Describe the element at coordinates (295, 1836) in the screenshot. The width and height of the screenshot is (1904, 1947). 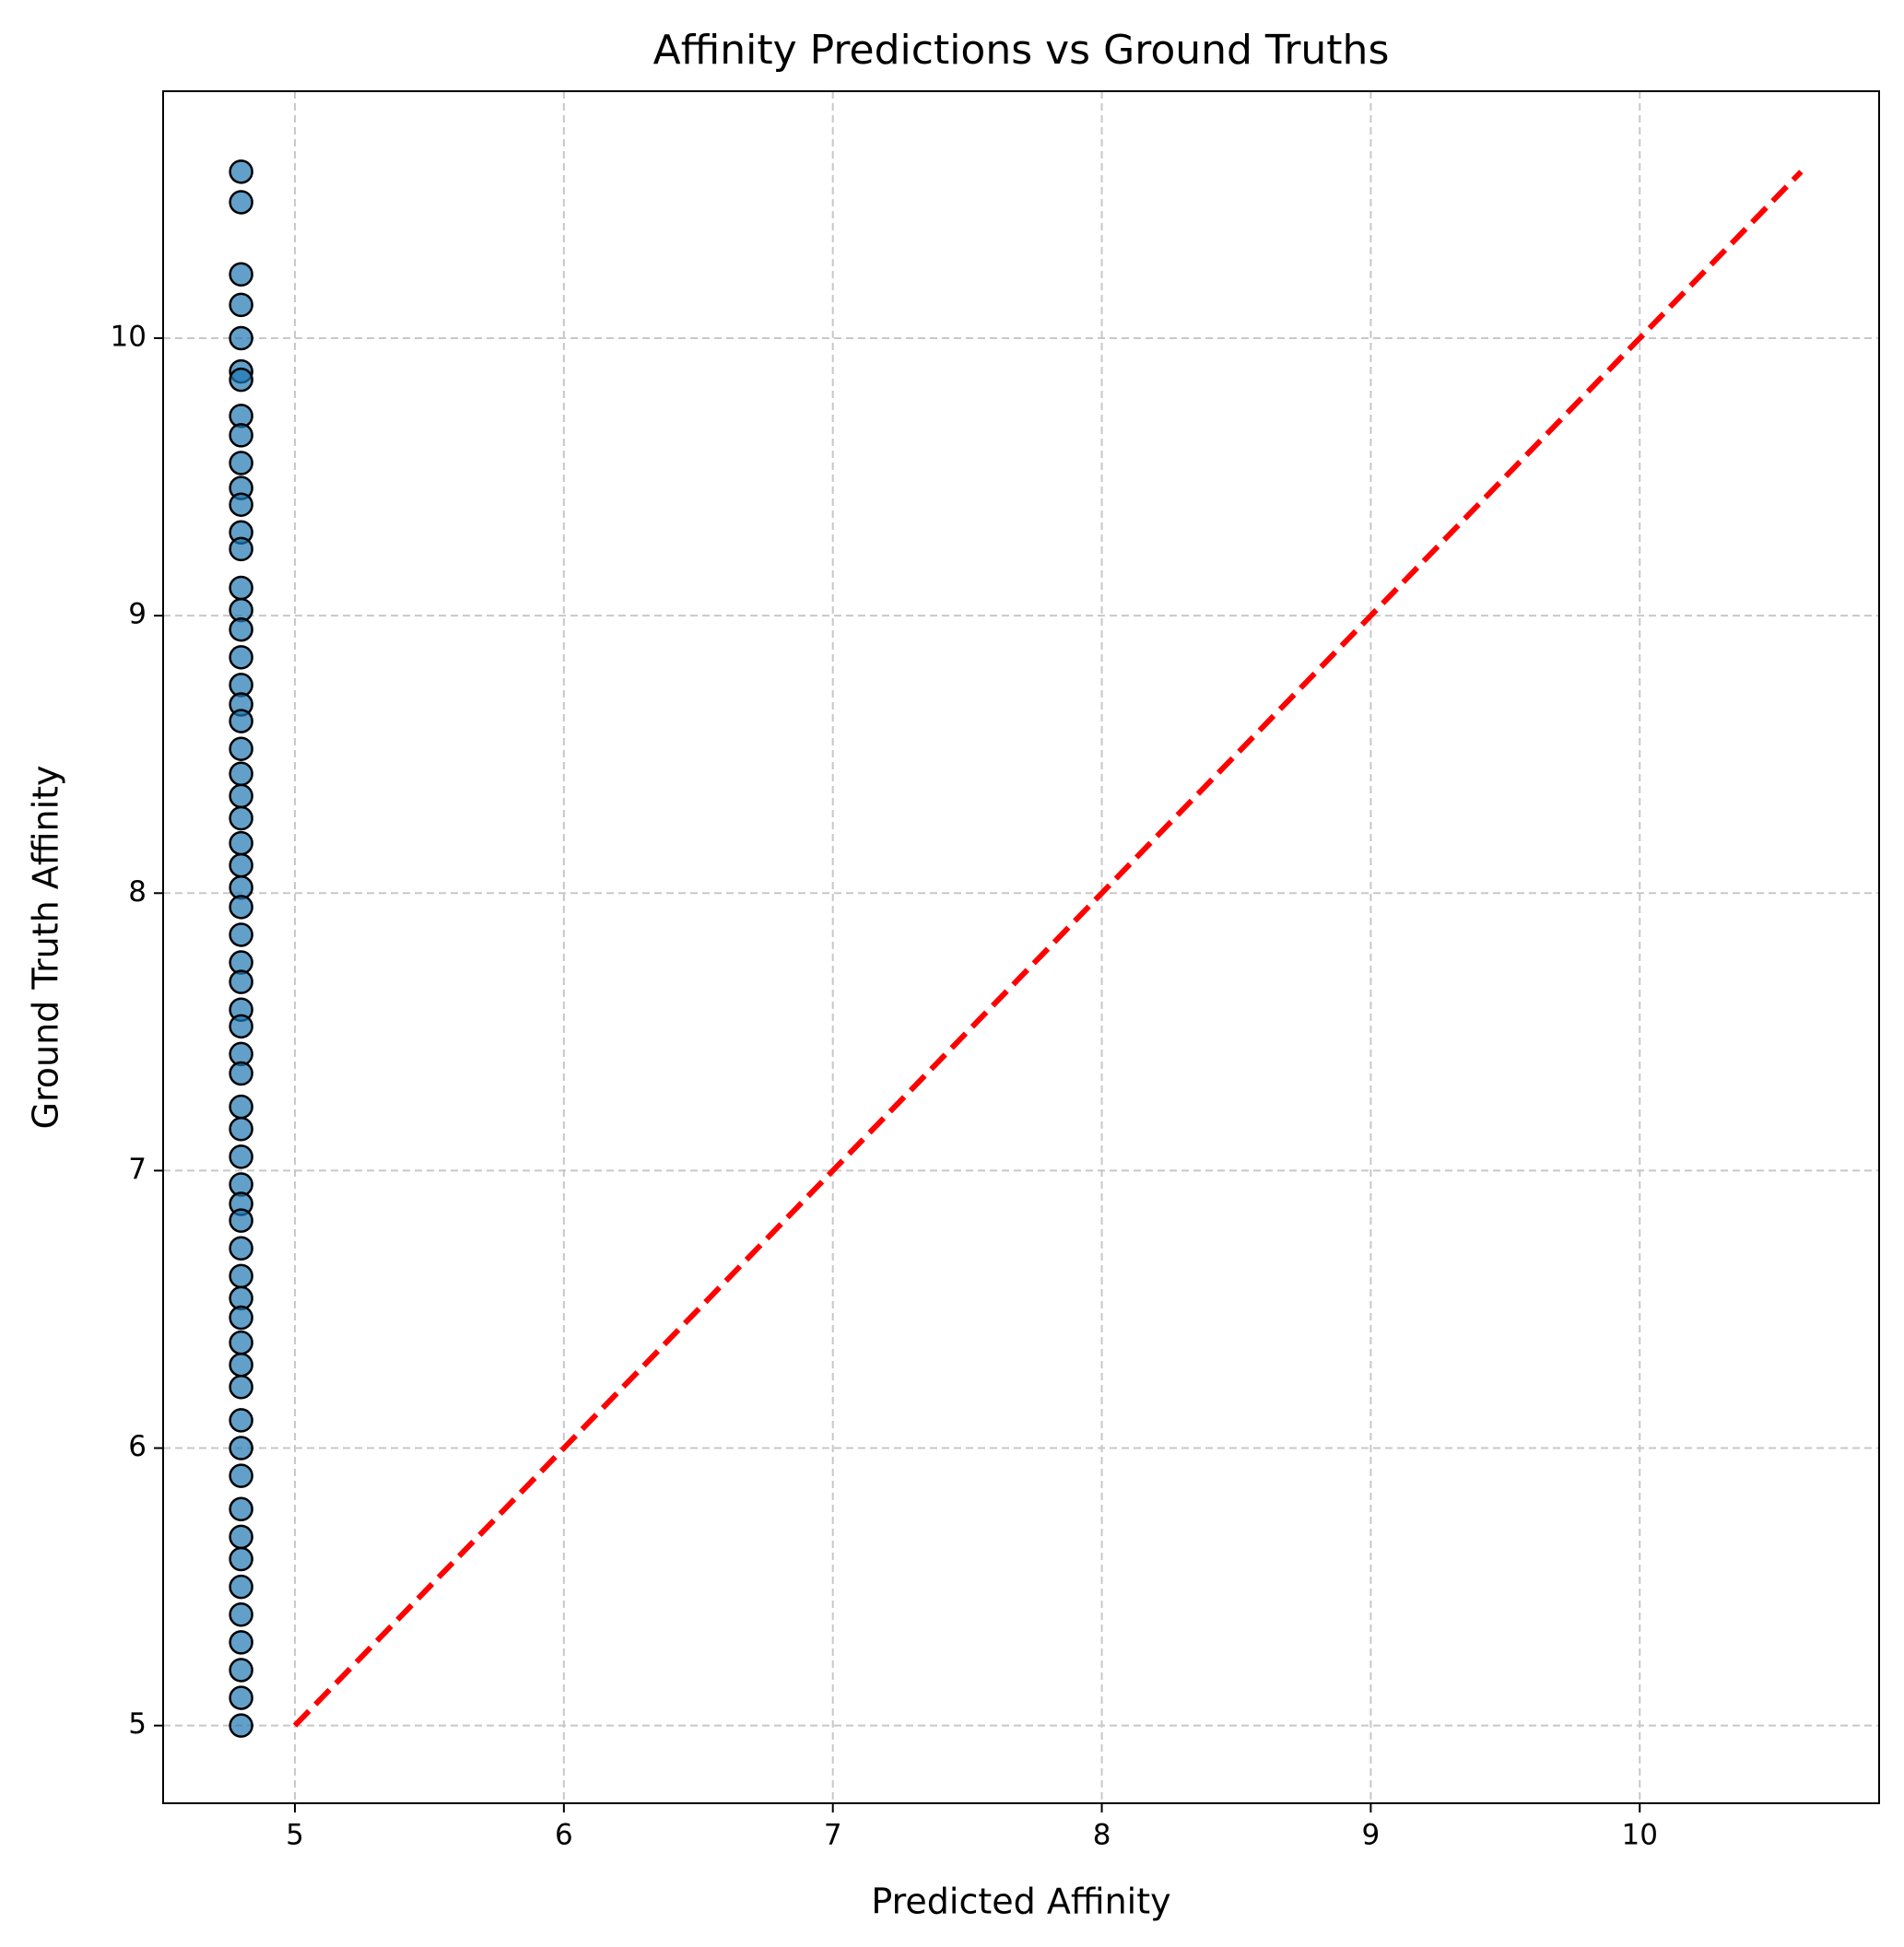
I see `x-tick-label: 5` at that location.